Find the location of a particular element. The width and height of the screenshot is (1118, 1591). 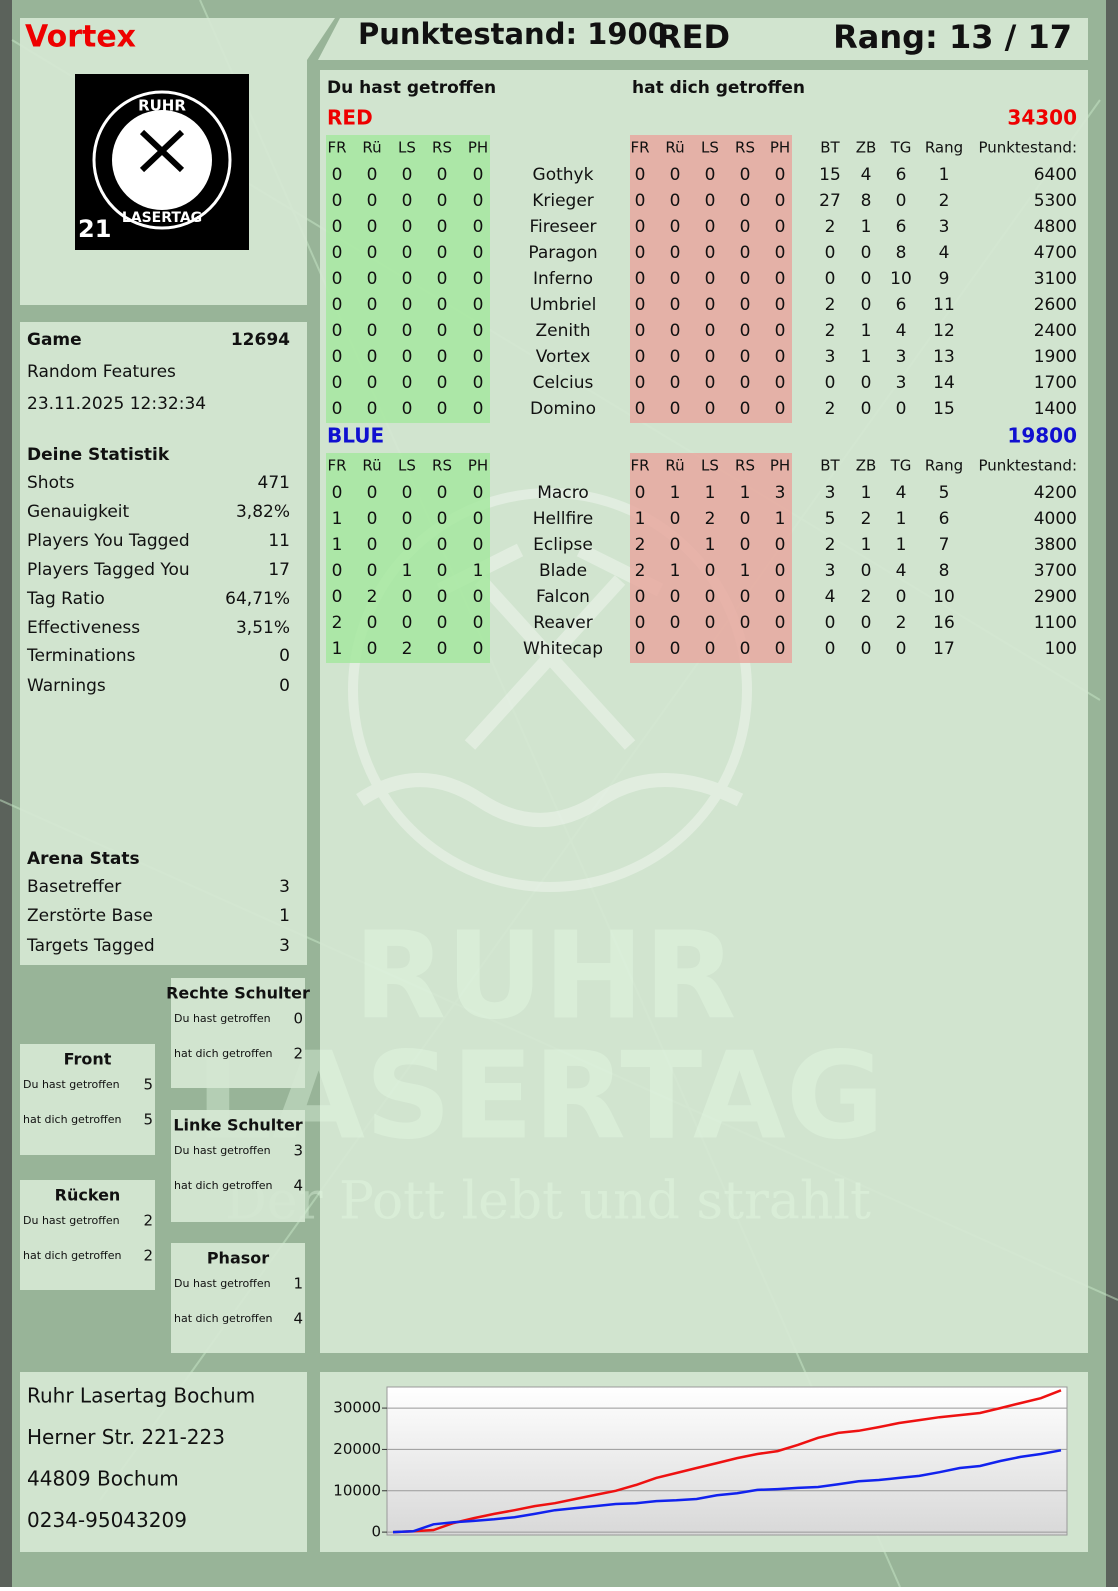

zone-value: 5 is located at coordinates (148, 1120).